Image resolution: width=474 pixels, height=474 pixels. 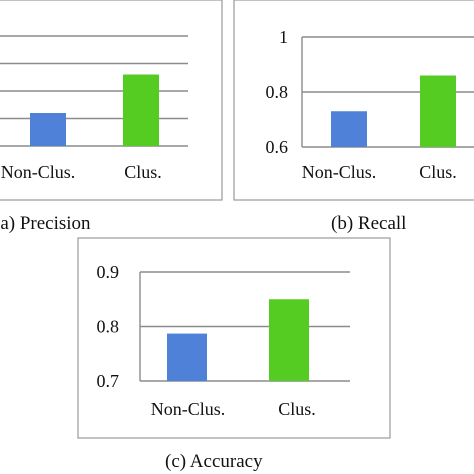 I want to click on caption-precision: (a) Precision, so click(x=45, y=223).